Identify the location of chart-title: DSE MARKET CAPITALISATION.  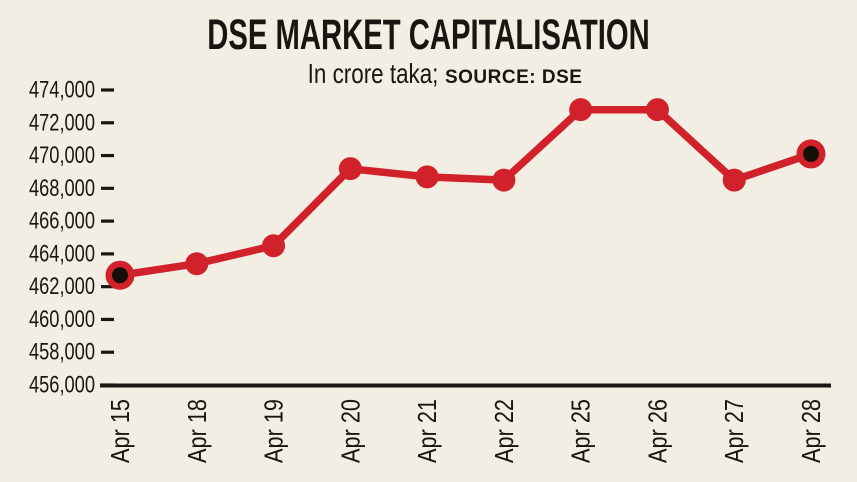
(428, 35).